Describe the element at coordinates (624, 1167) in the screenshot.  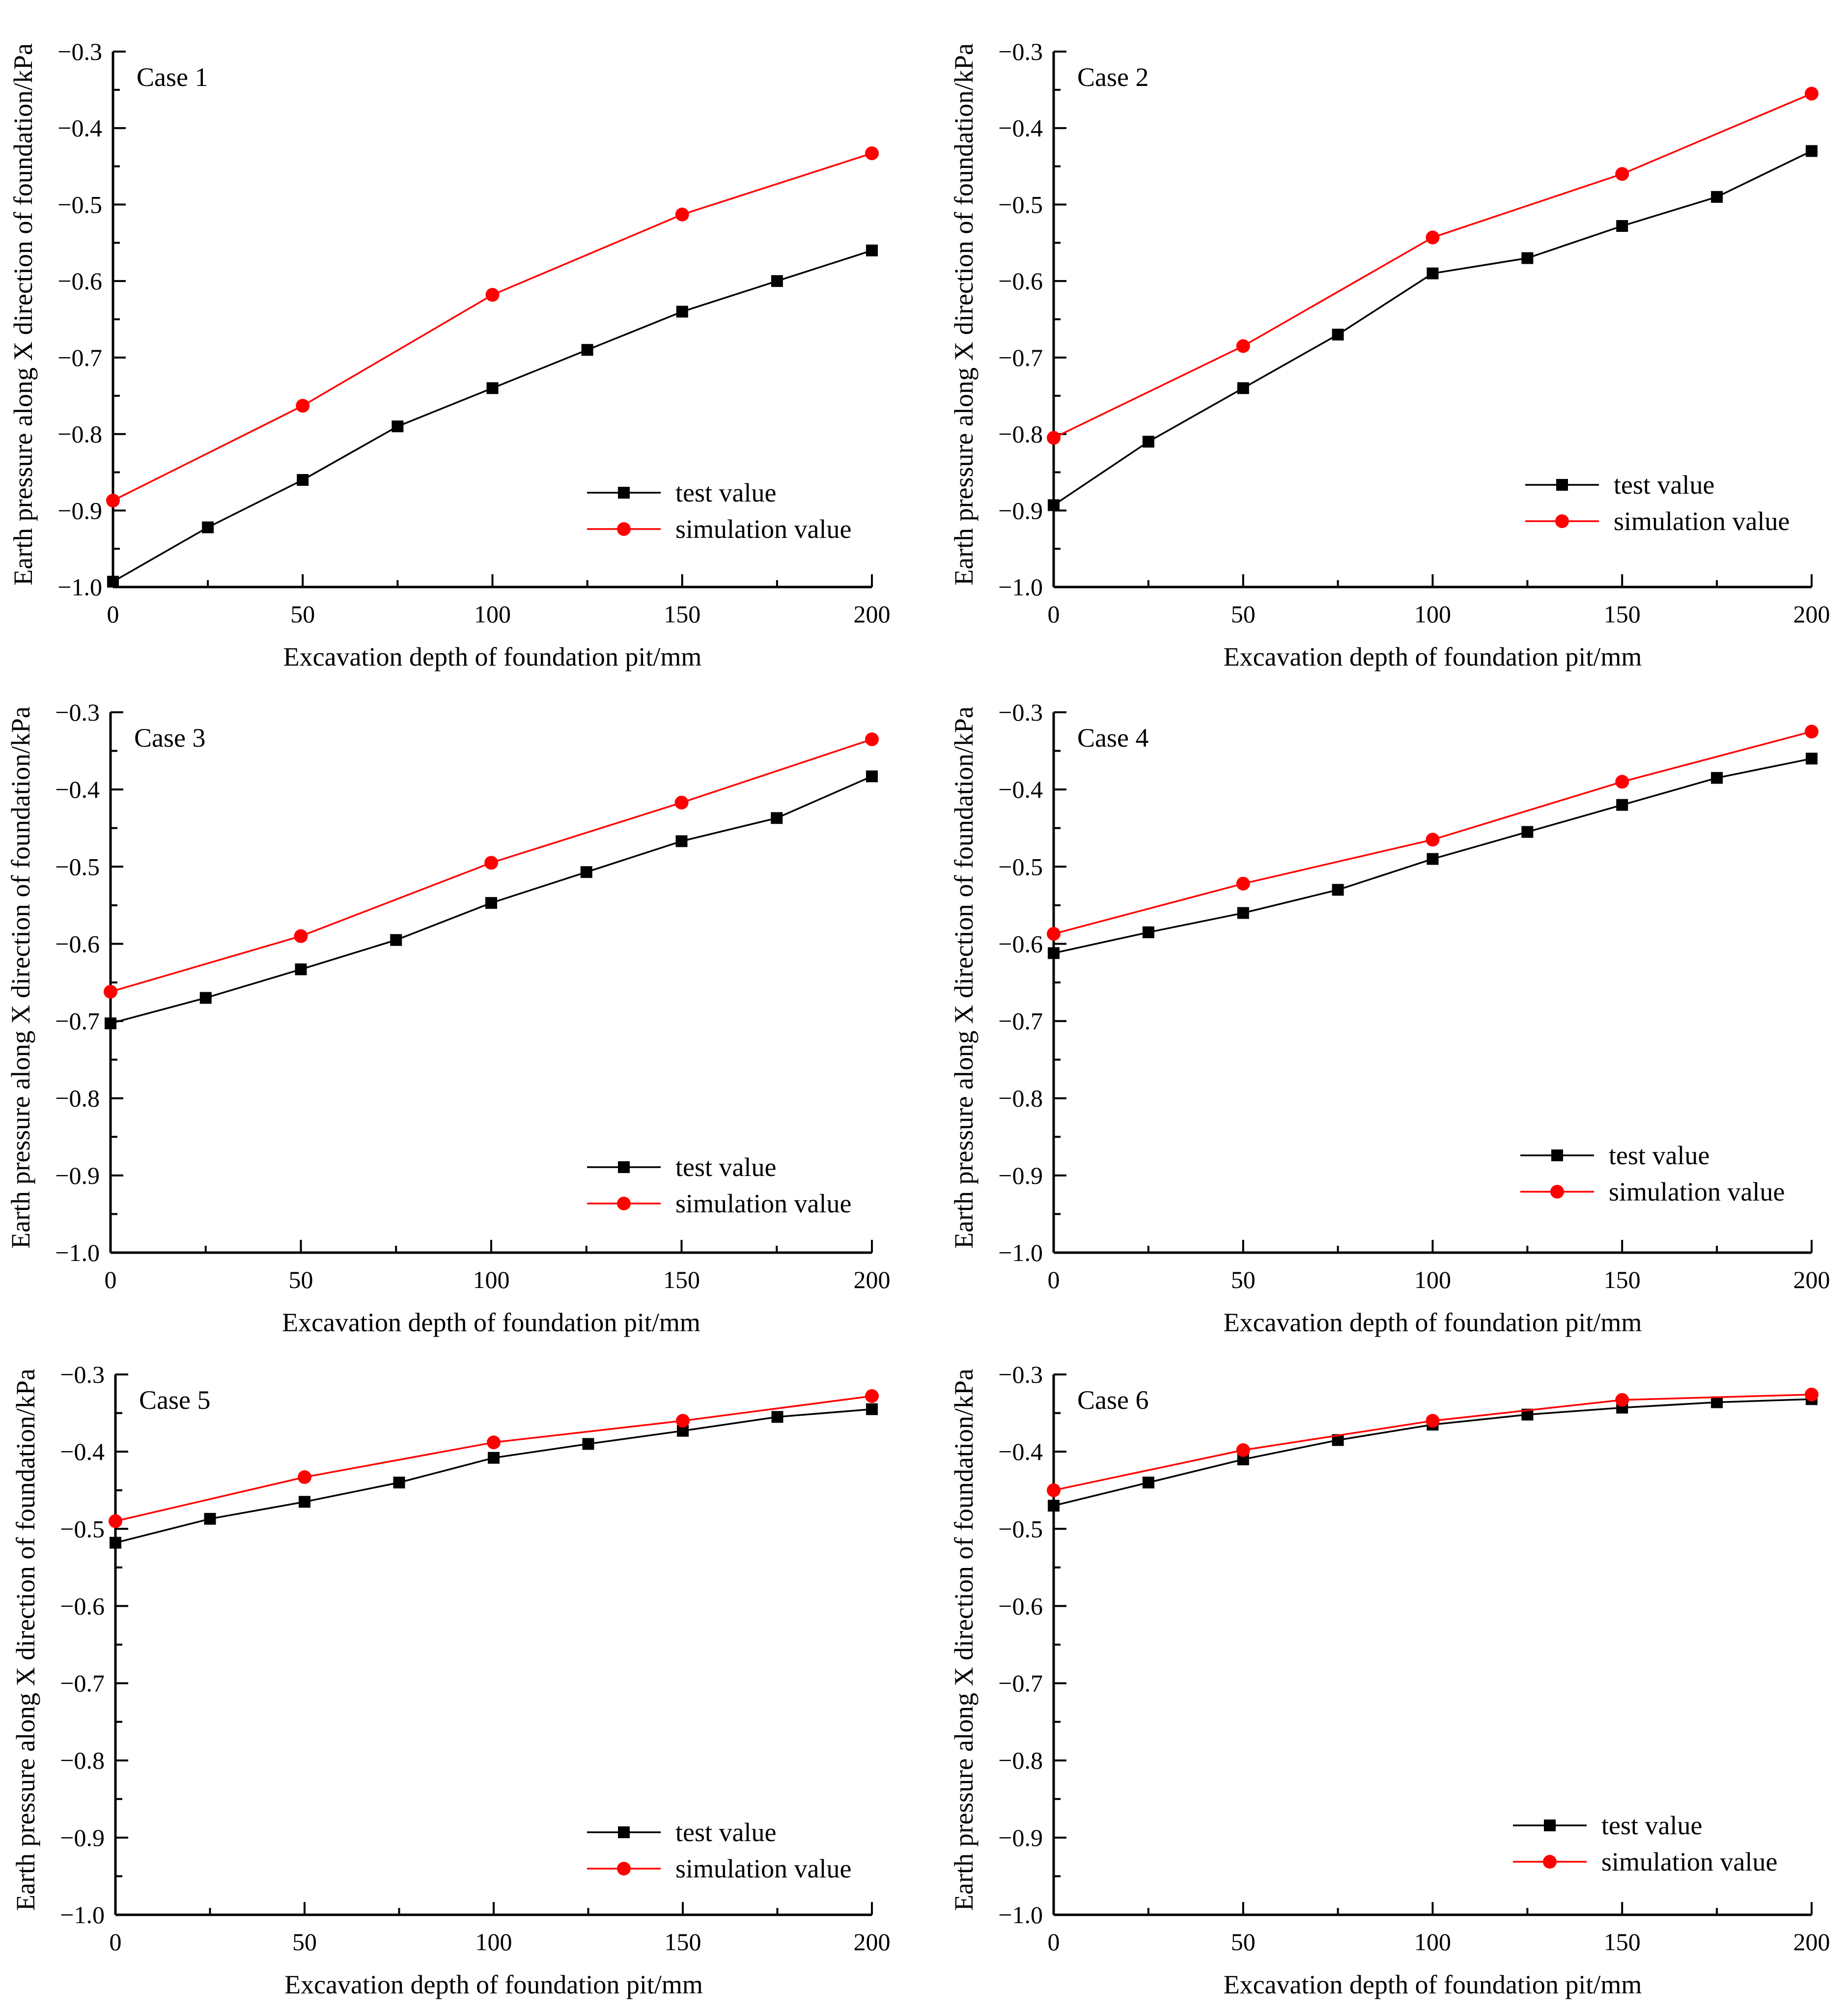
I see `legend-marker-test` at that location.